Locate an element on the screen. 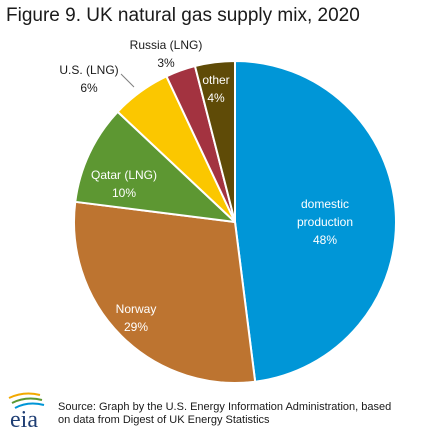  slice-label-norway: Norway 29% is located at coordinates (136, 318).